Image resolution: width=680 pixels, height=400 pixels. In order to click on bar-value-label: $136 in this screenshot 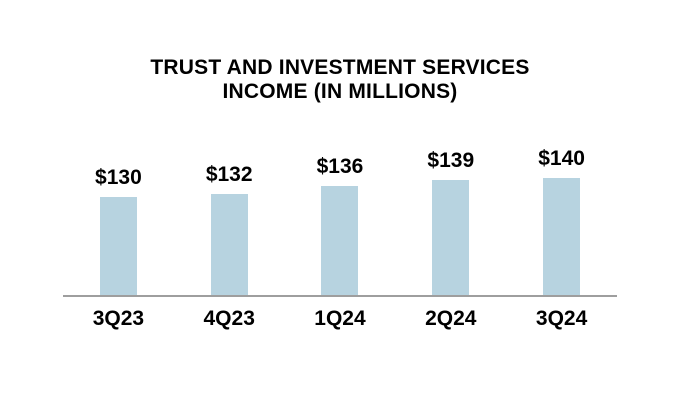, I will do `click(340, 166)`.